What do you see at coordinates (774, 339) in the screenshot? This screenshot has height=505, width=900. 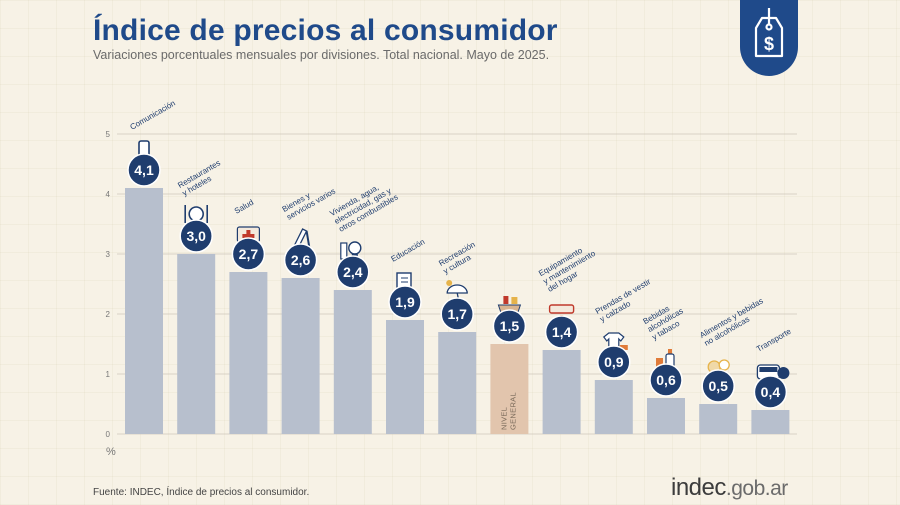 I see `category-label: Transporte` at bounding box center [774, 339].